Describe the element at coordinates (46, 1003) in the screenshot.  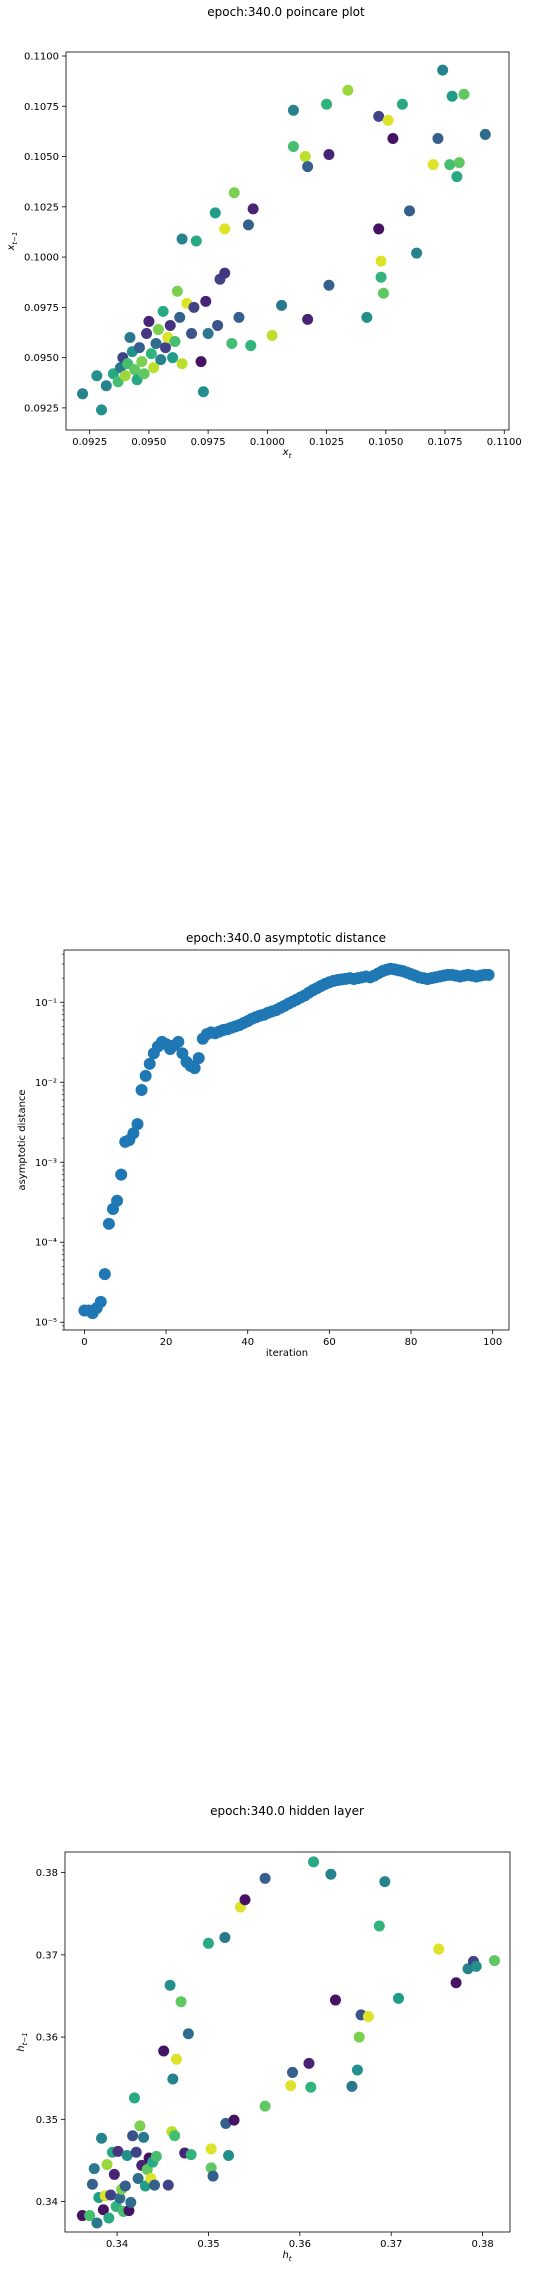
I see `y-tick-label: 10⁻¹` at that location.